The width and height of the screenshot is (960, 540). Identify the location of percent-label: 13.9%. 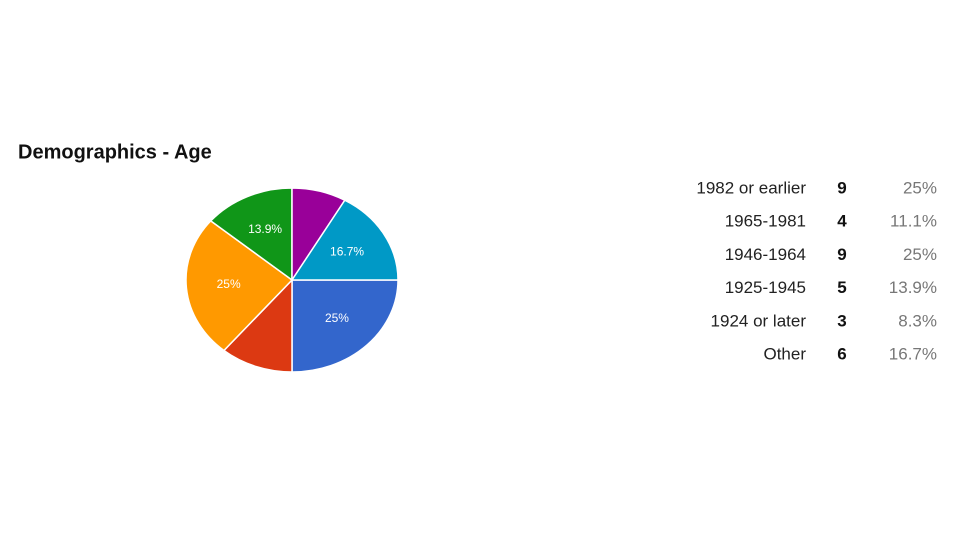
(913, 287).